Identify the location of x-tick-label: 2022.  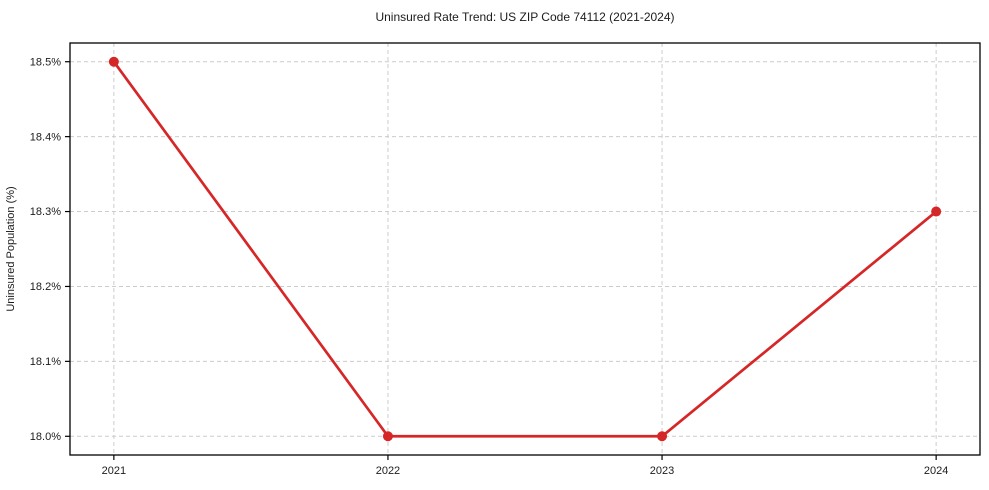
(388, 471).